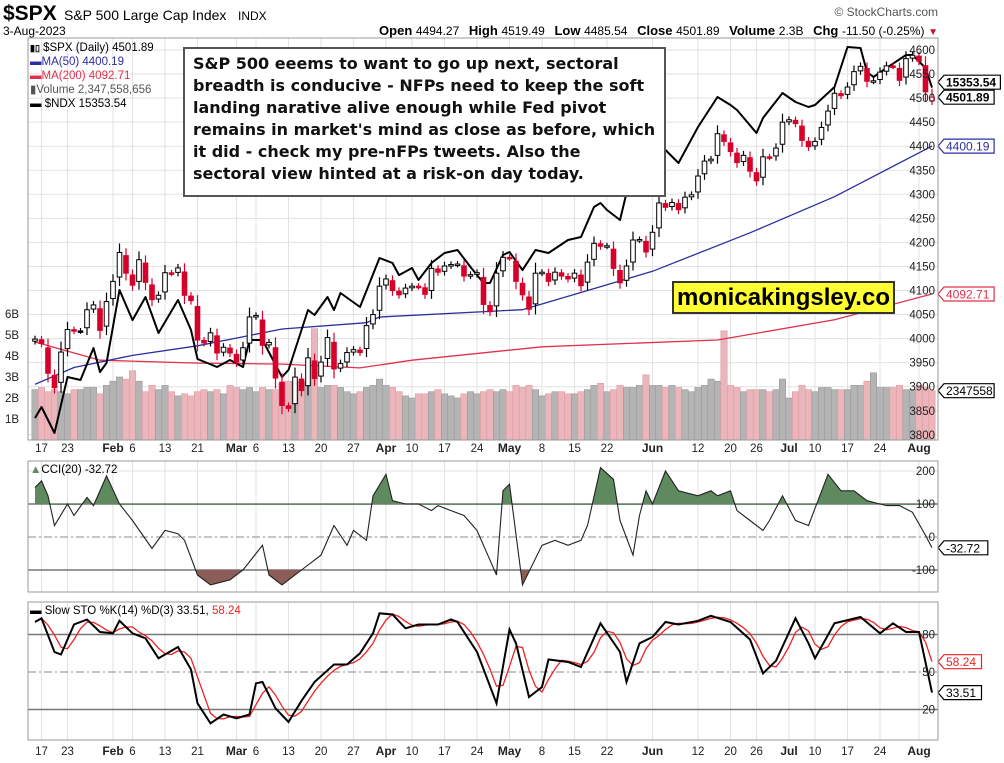 Image resolution: width=1004 pixels, height=763 pixels. Describe the element at coordinates (730, 449) in the screenshot. I see `x-axis-tick-label: 20` at that location.